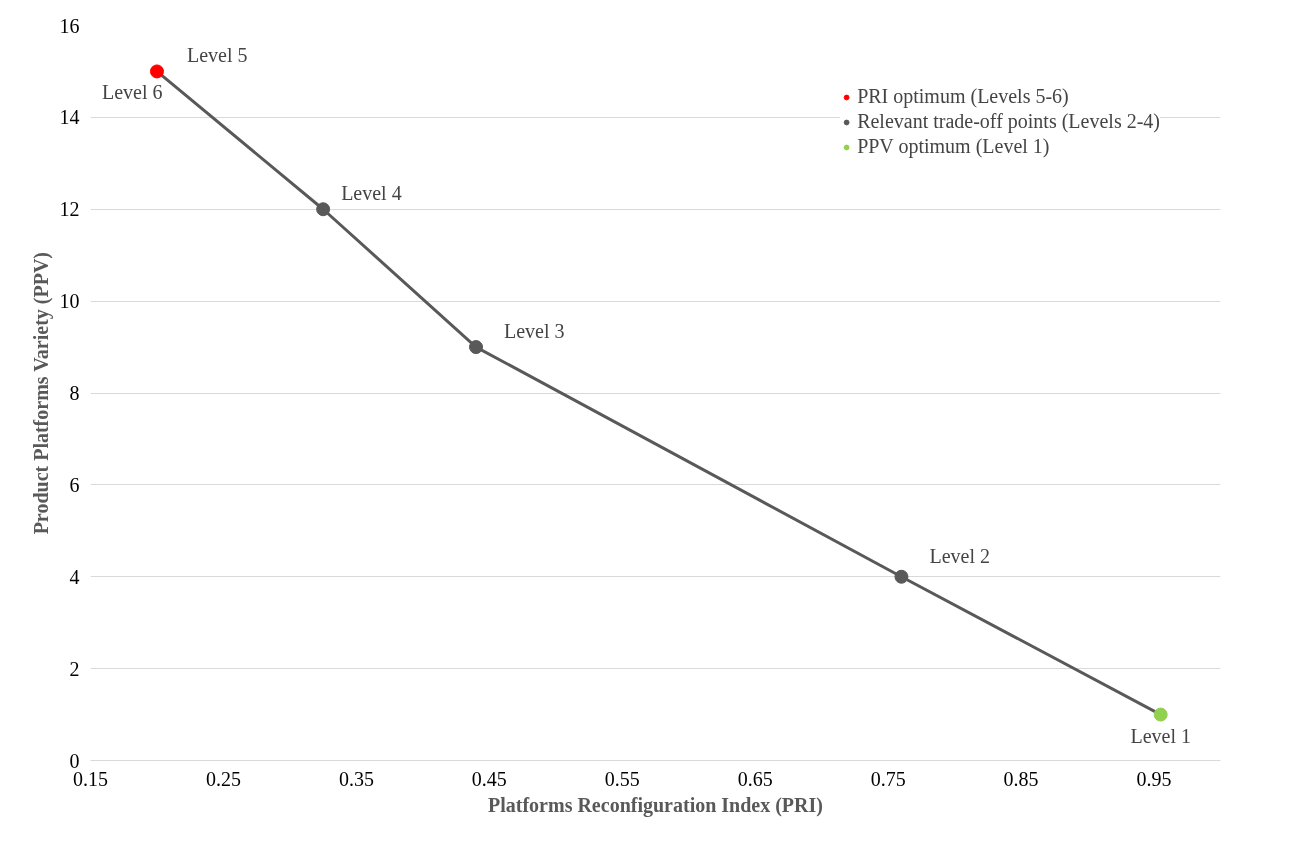  I want to click on x-axis-title: Platforms Reconfiguration Index (PRI), so click(655, 805).